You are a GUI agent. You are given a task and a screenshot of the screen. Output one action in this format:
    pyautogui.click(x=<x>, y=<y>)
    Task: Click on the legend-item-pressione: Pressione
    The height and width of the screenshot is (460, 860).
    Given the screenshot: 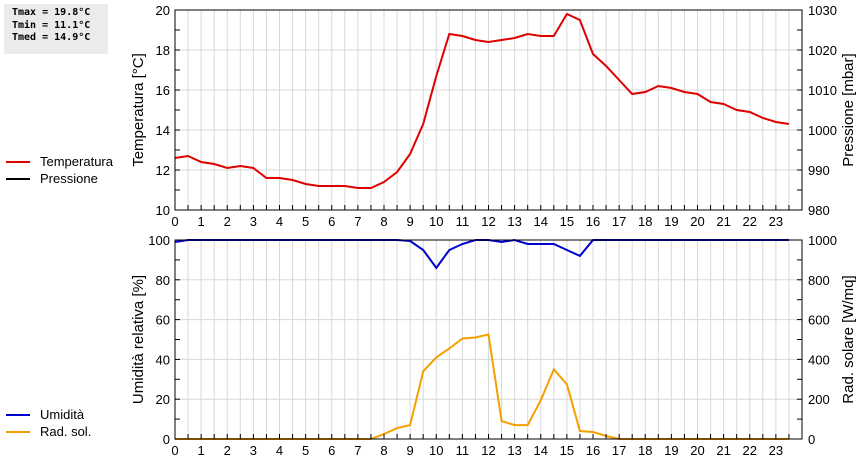 What is the action you would take?
    pyautogui.click(x=59, y=178)
    